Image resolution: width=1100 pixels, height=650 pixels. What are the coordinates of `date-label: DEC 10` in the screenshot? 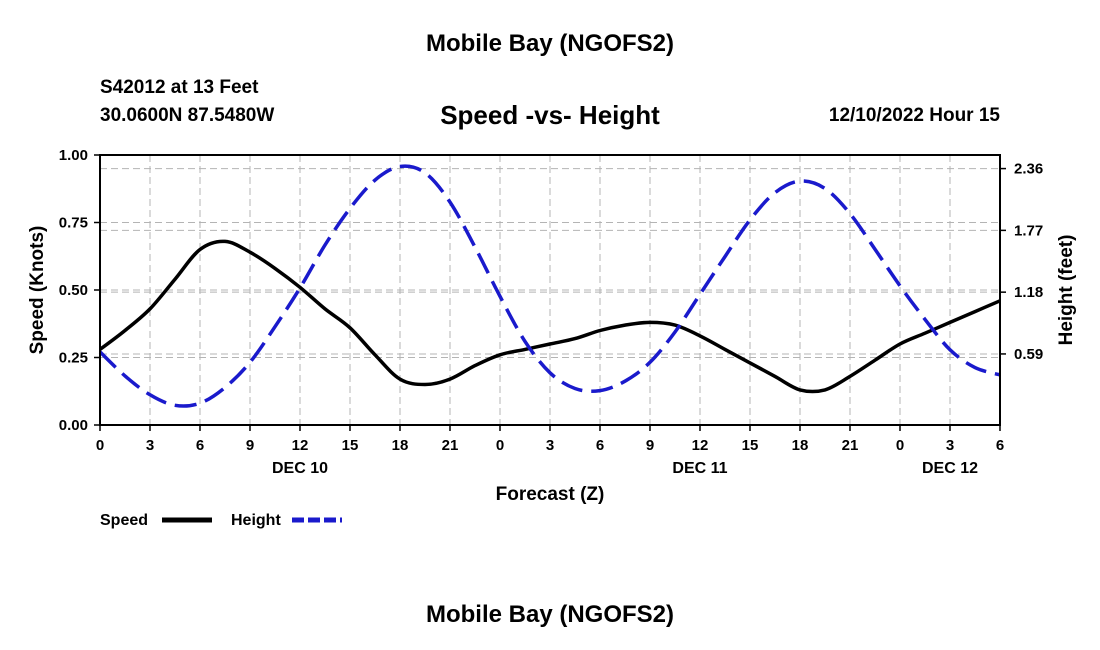 It's located at (300, 468).